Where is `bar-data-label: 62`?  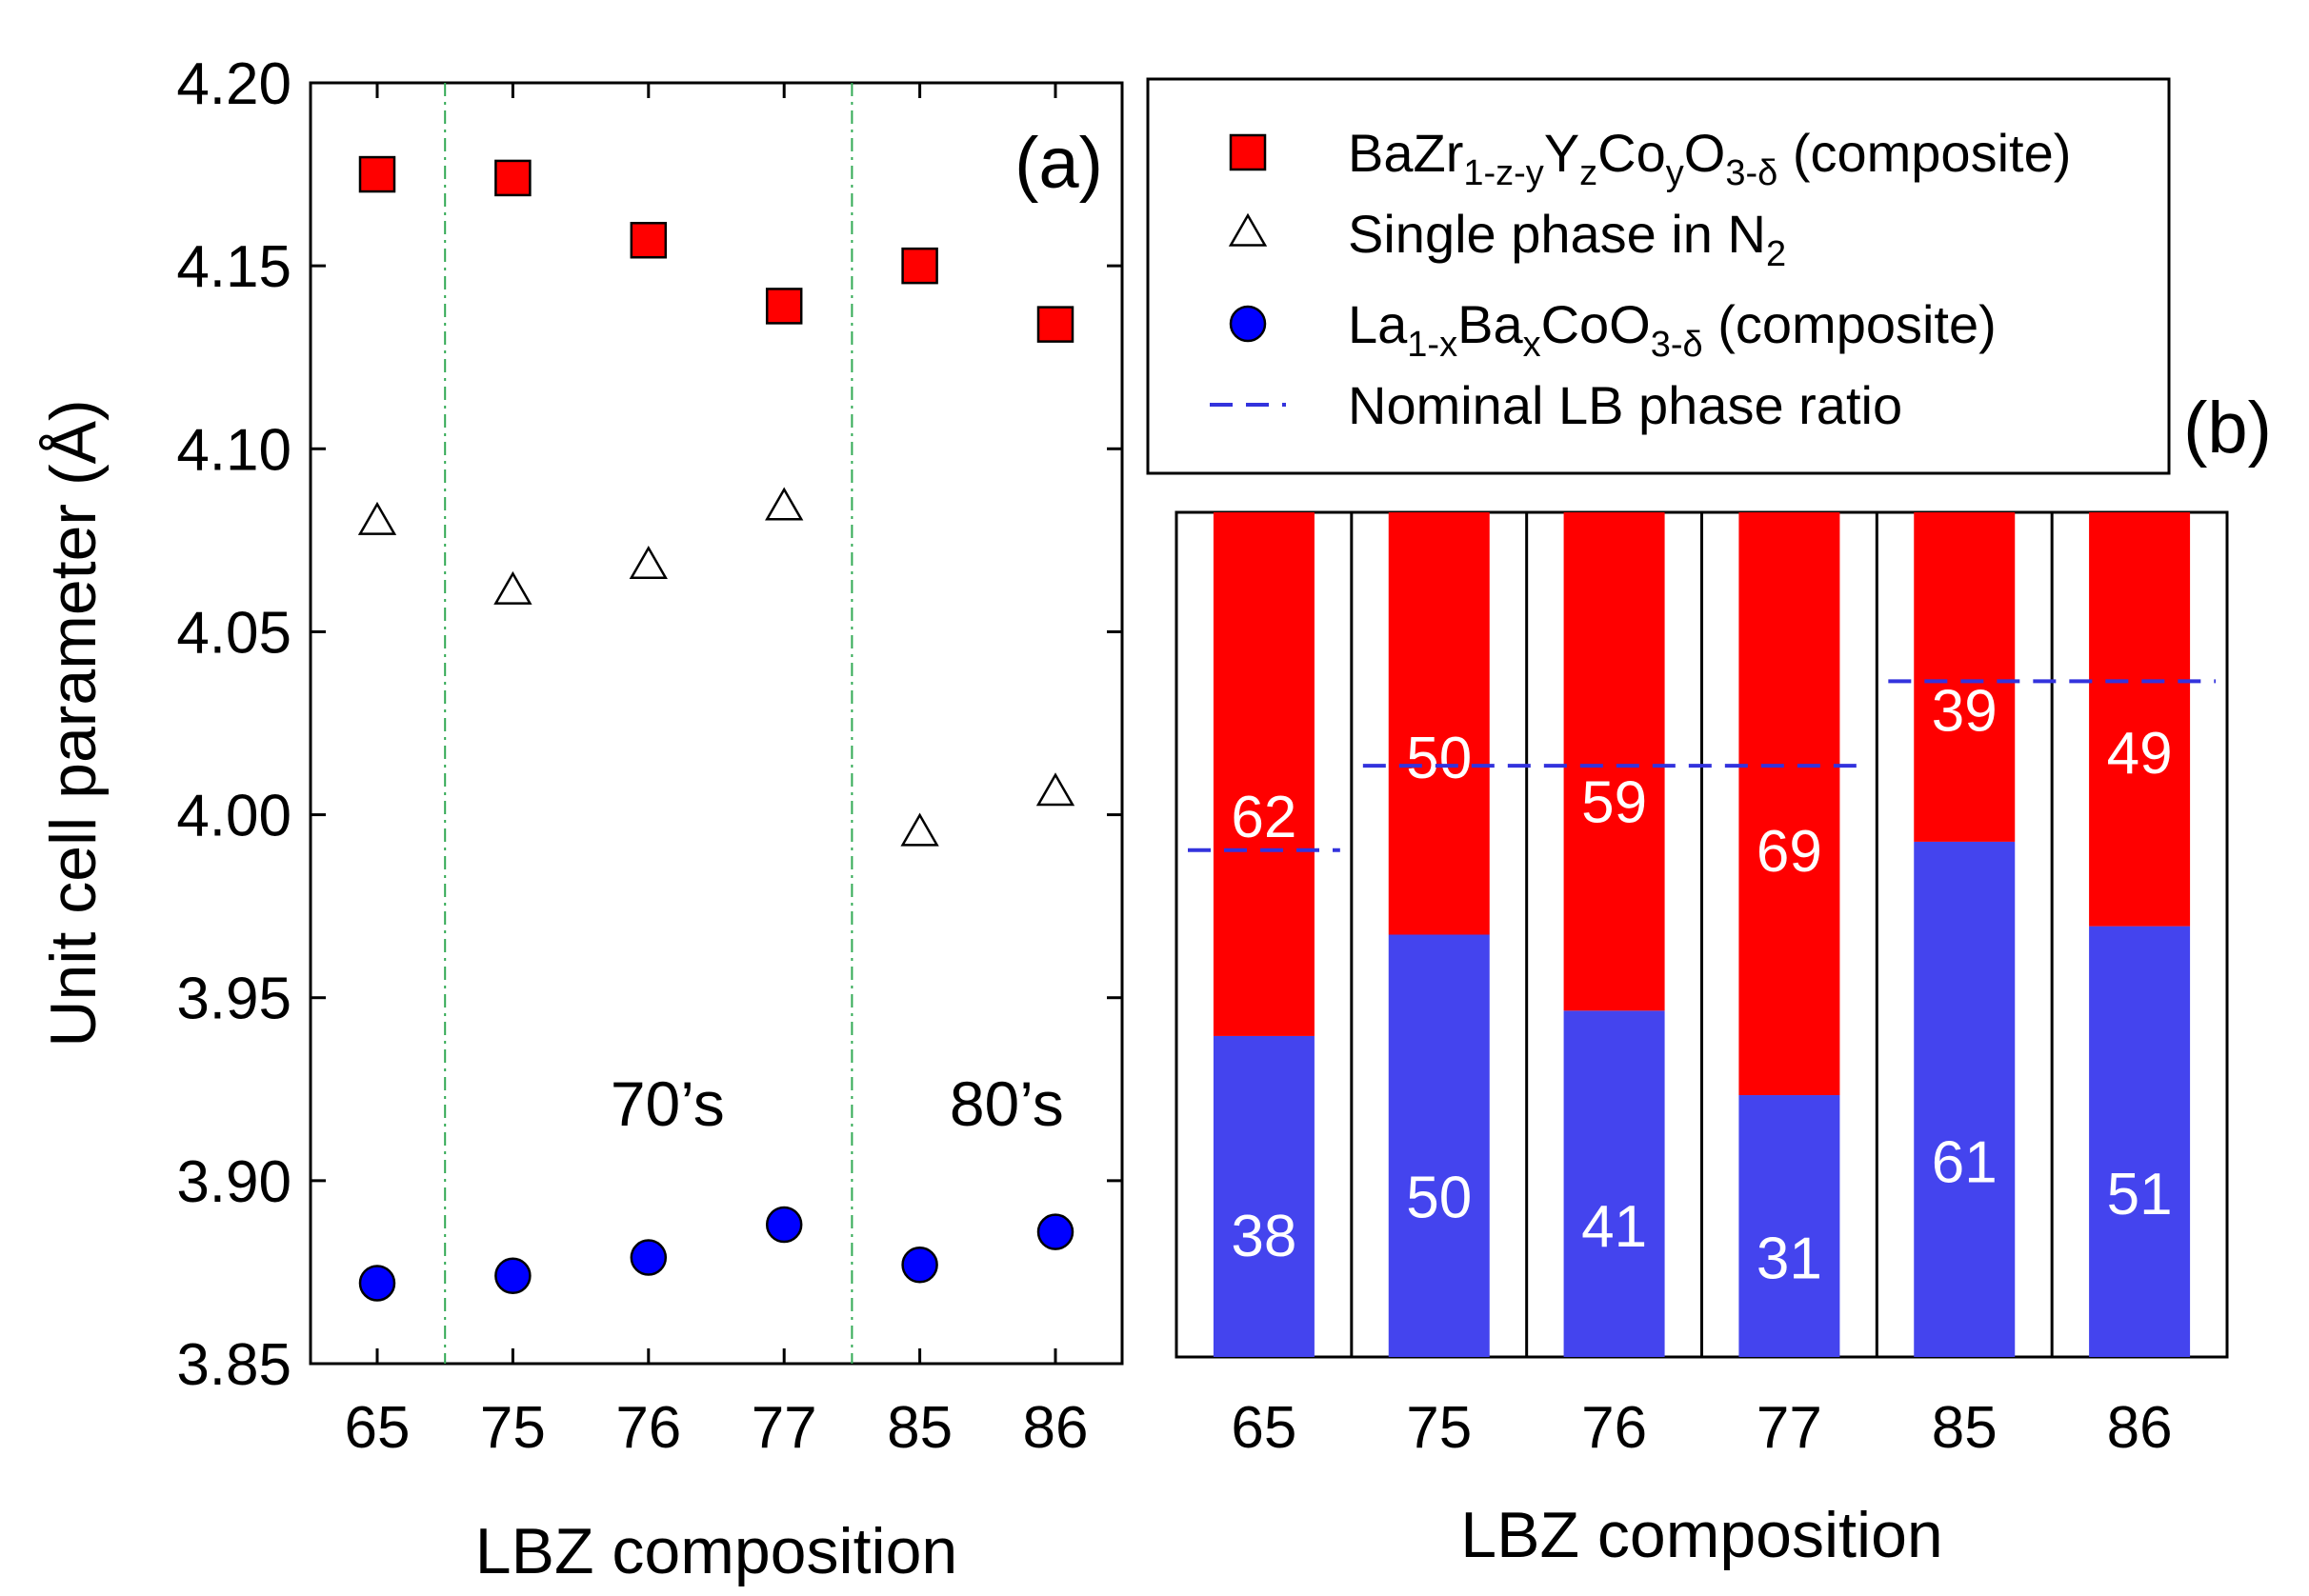 bar-data-label: 62 is located at coordinates (1263, 817).